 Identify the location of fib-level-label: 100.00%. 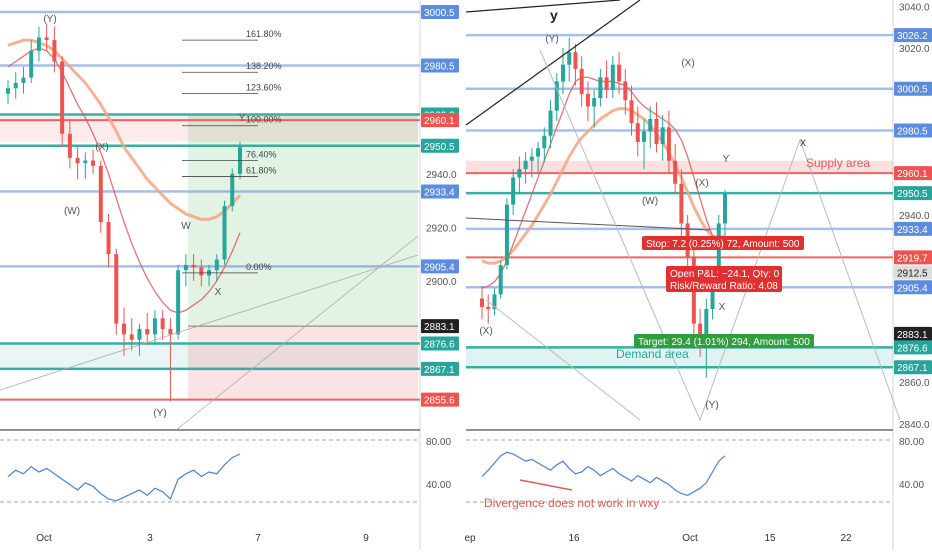
(264, 120).